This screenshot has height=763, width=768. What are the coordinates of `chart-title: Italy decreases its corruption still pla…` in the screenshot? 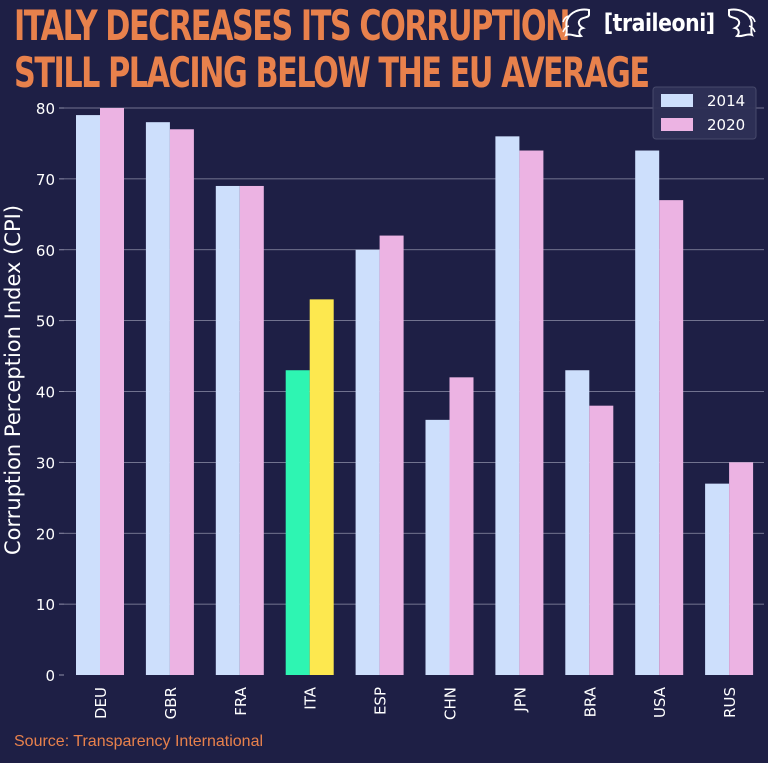 It's located at (332, 49).